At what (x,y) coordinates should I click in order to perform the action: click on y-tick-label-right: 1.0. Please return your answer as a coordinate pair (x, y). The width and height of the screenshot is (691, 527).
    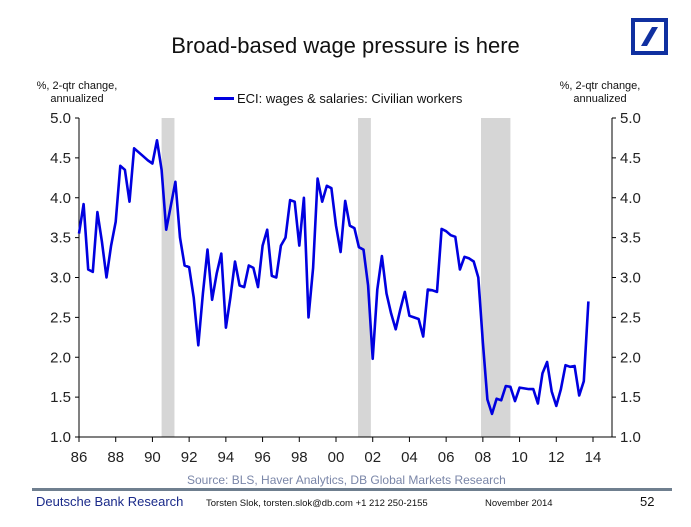
    Looking at the image, I should click on (630, 437).